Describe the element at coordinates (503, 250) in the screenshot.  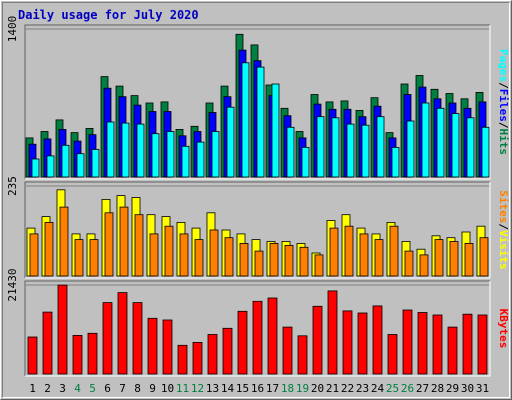
I see `legend-item-visits: Visits` at that location.